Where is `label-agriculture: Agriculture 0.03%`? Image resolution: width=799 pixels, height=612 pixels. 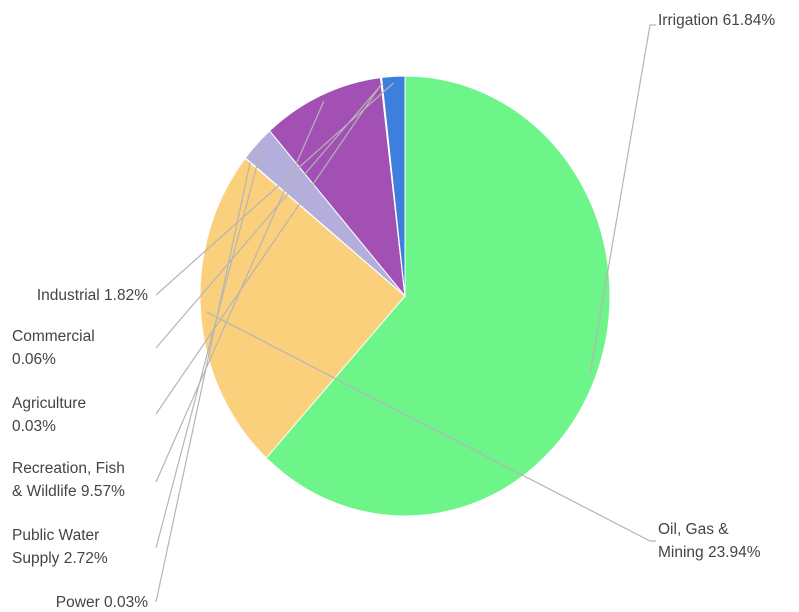
label-agriculture: Agriculture 0.03% is located at coordinates (49, 415).